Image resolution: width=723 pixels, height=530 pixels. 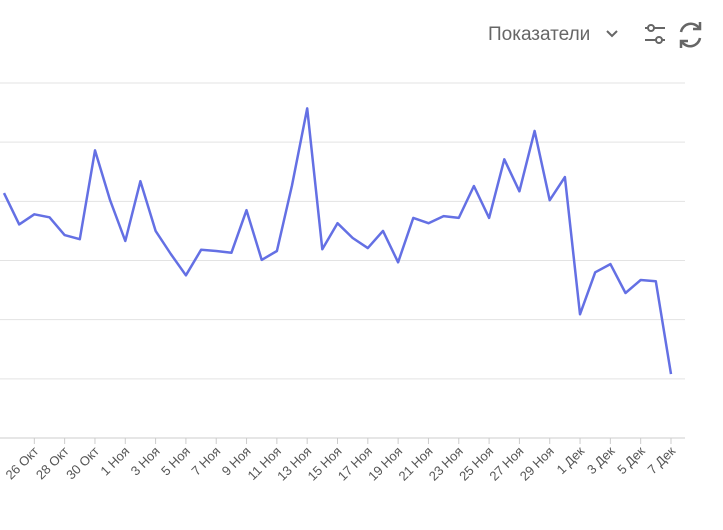 What do you see at coordinates (612, 34) in the screenshot?
I see `chevron-icon` at bounding box center [612, 34].